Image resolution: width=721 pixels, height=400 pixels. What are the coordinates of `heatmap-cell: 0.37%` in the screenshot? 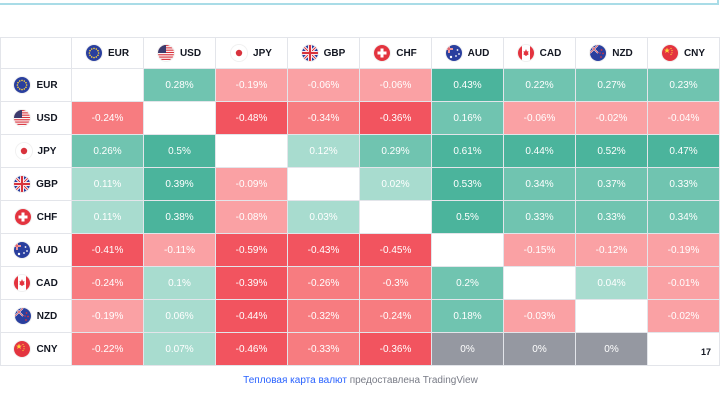 It's located at (611, 184).